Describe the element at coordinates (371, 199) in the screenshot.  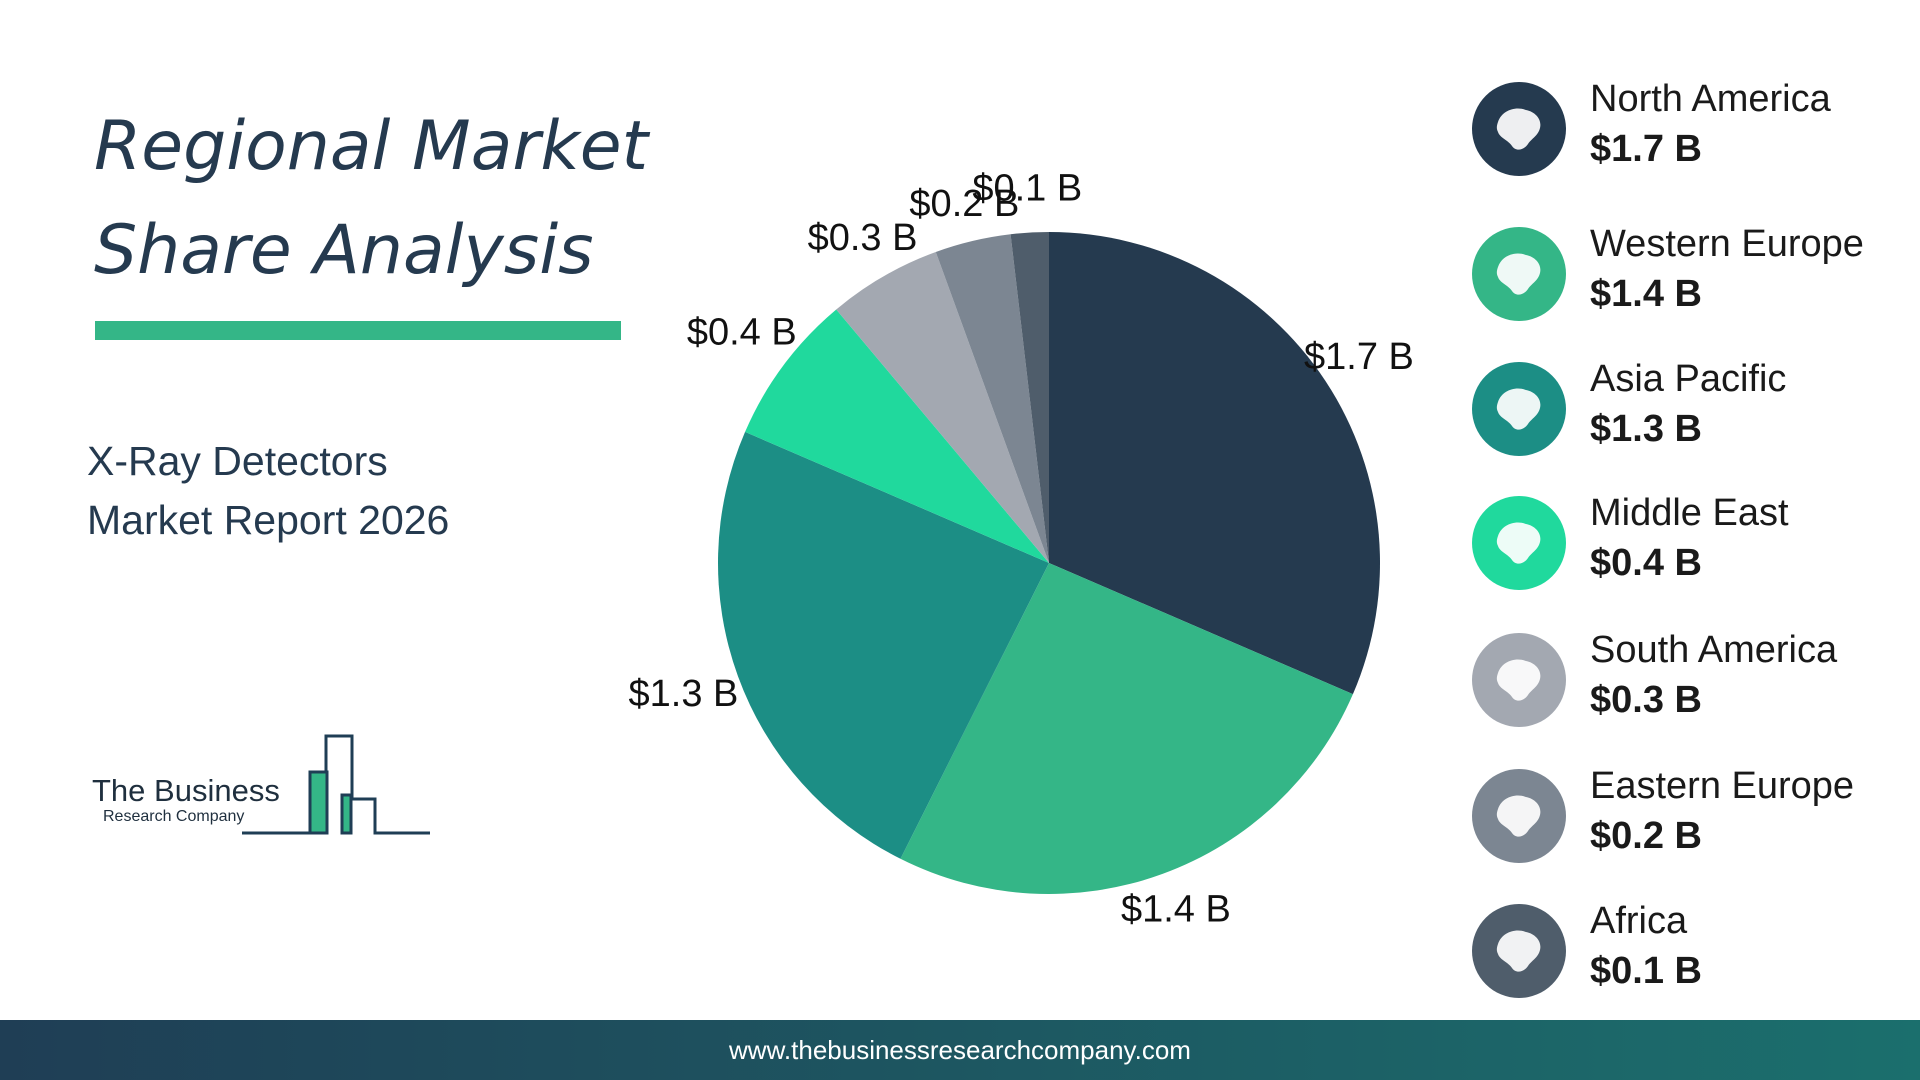
I see `page-title: Regional Market Share Analysis` at that location.